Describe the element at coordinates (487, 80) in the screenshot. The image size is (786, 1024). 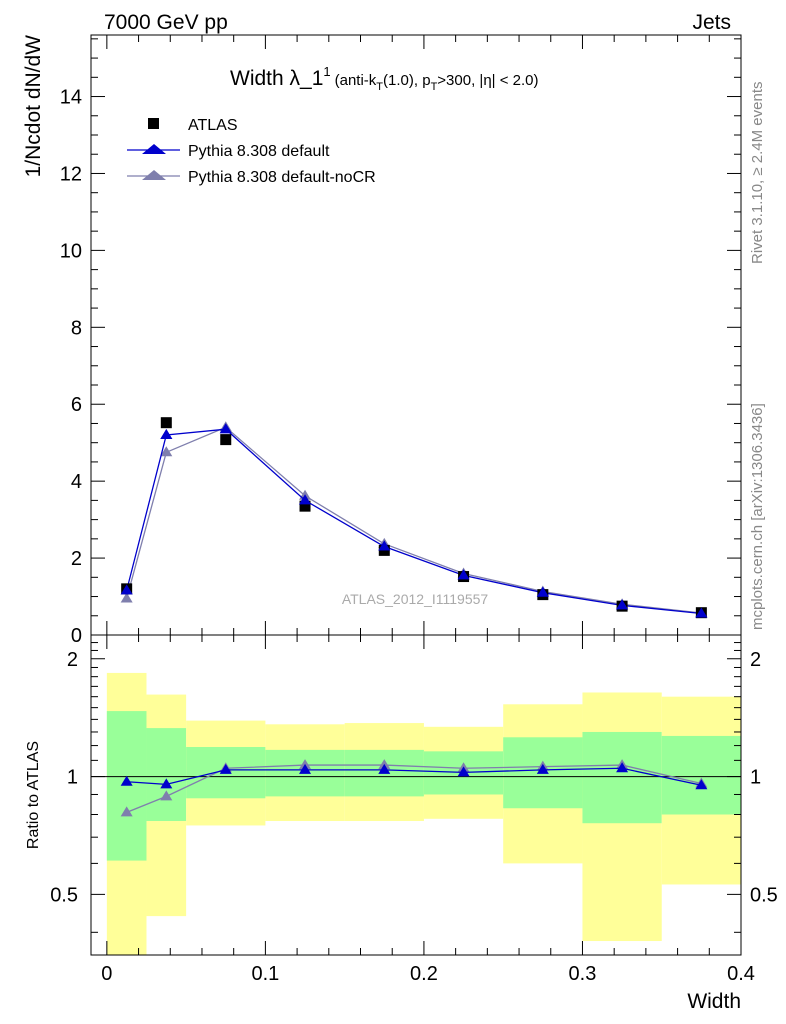
I see `title-sub-5: >300, |η| < 2.0)` at that location.